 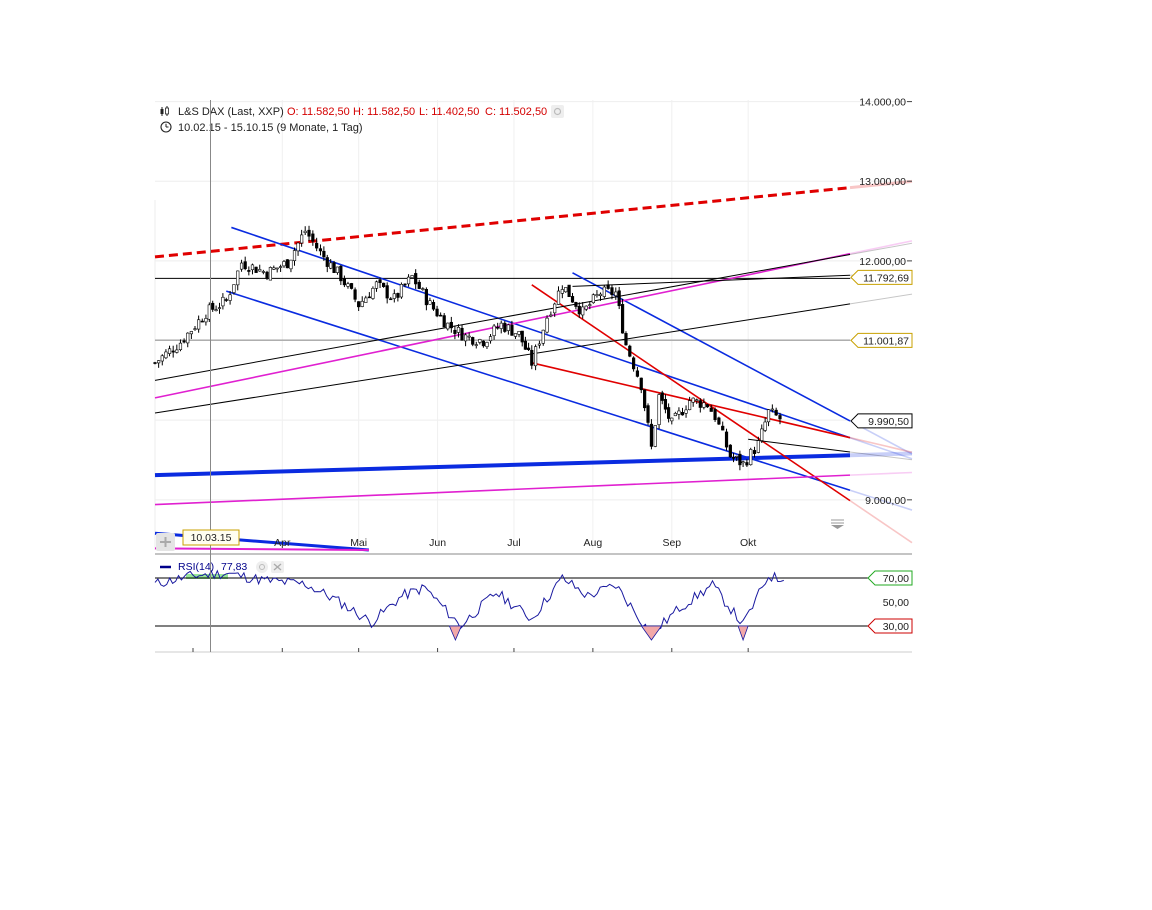 What do you see at coordinates (881, 421) in the screenshot?
I see `price-callout-box` at bounding box center [881, 421].